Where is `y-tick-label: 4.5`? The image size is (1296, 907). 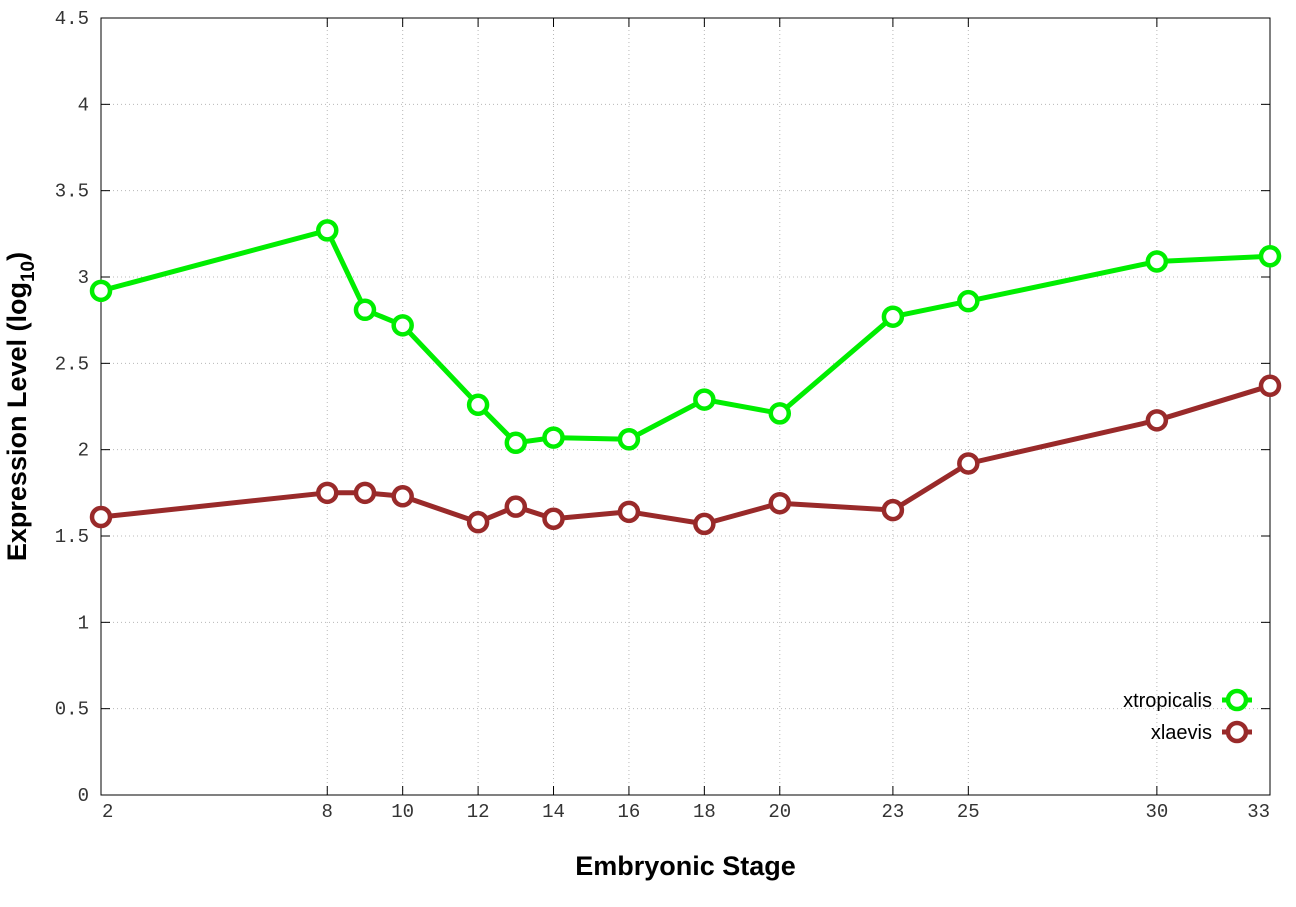 y-tick-label: 4.5 is located at coordinates (72, 19).